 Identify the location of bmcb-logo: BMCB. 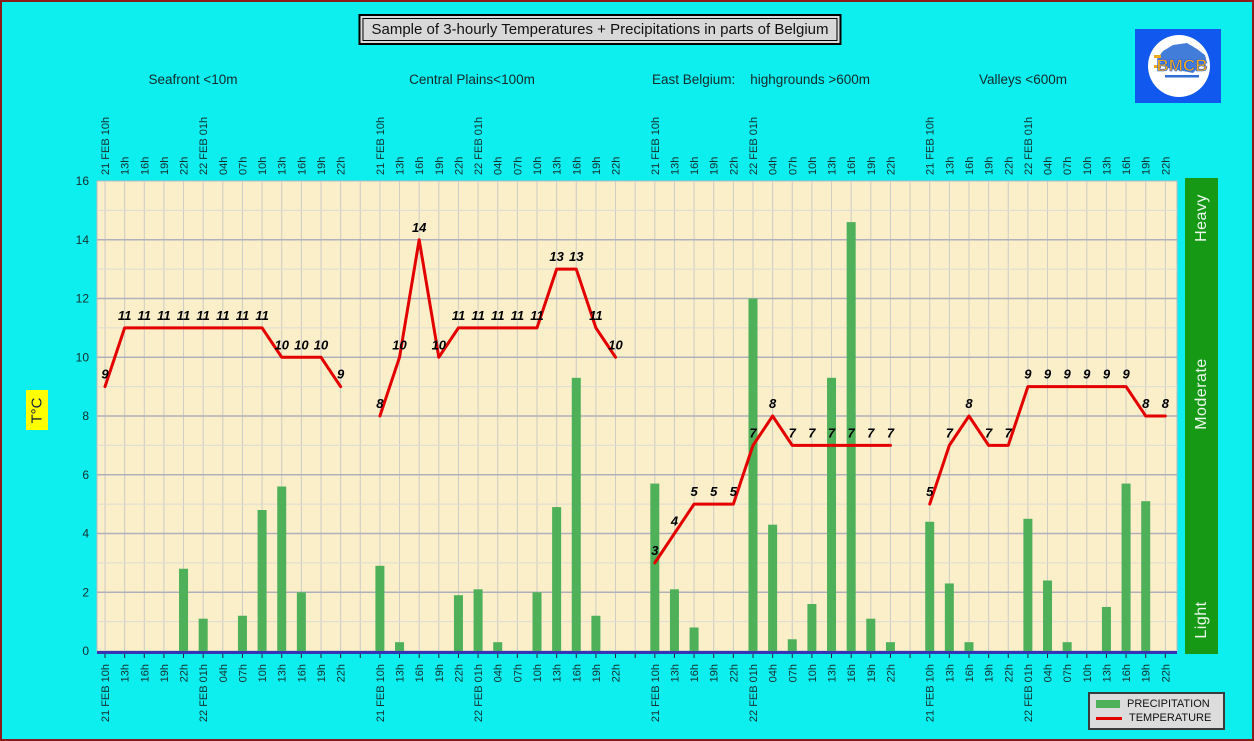
(1178, 66).